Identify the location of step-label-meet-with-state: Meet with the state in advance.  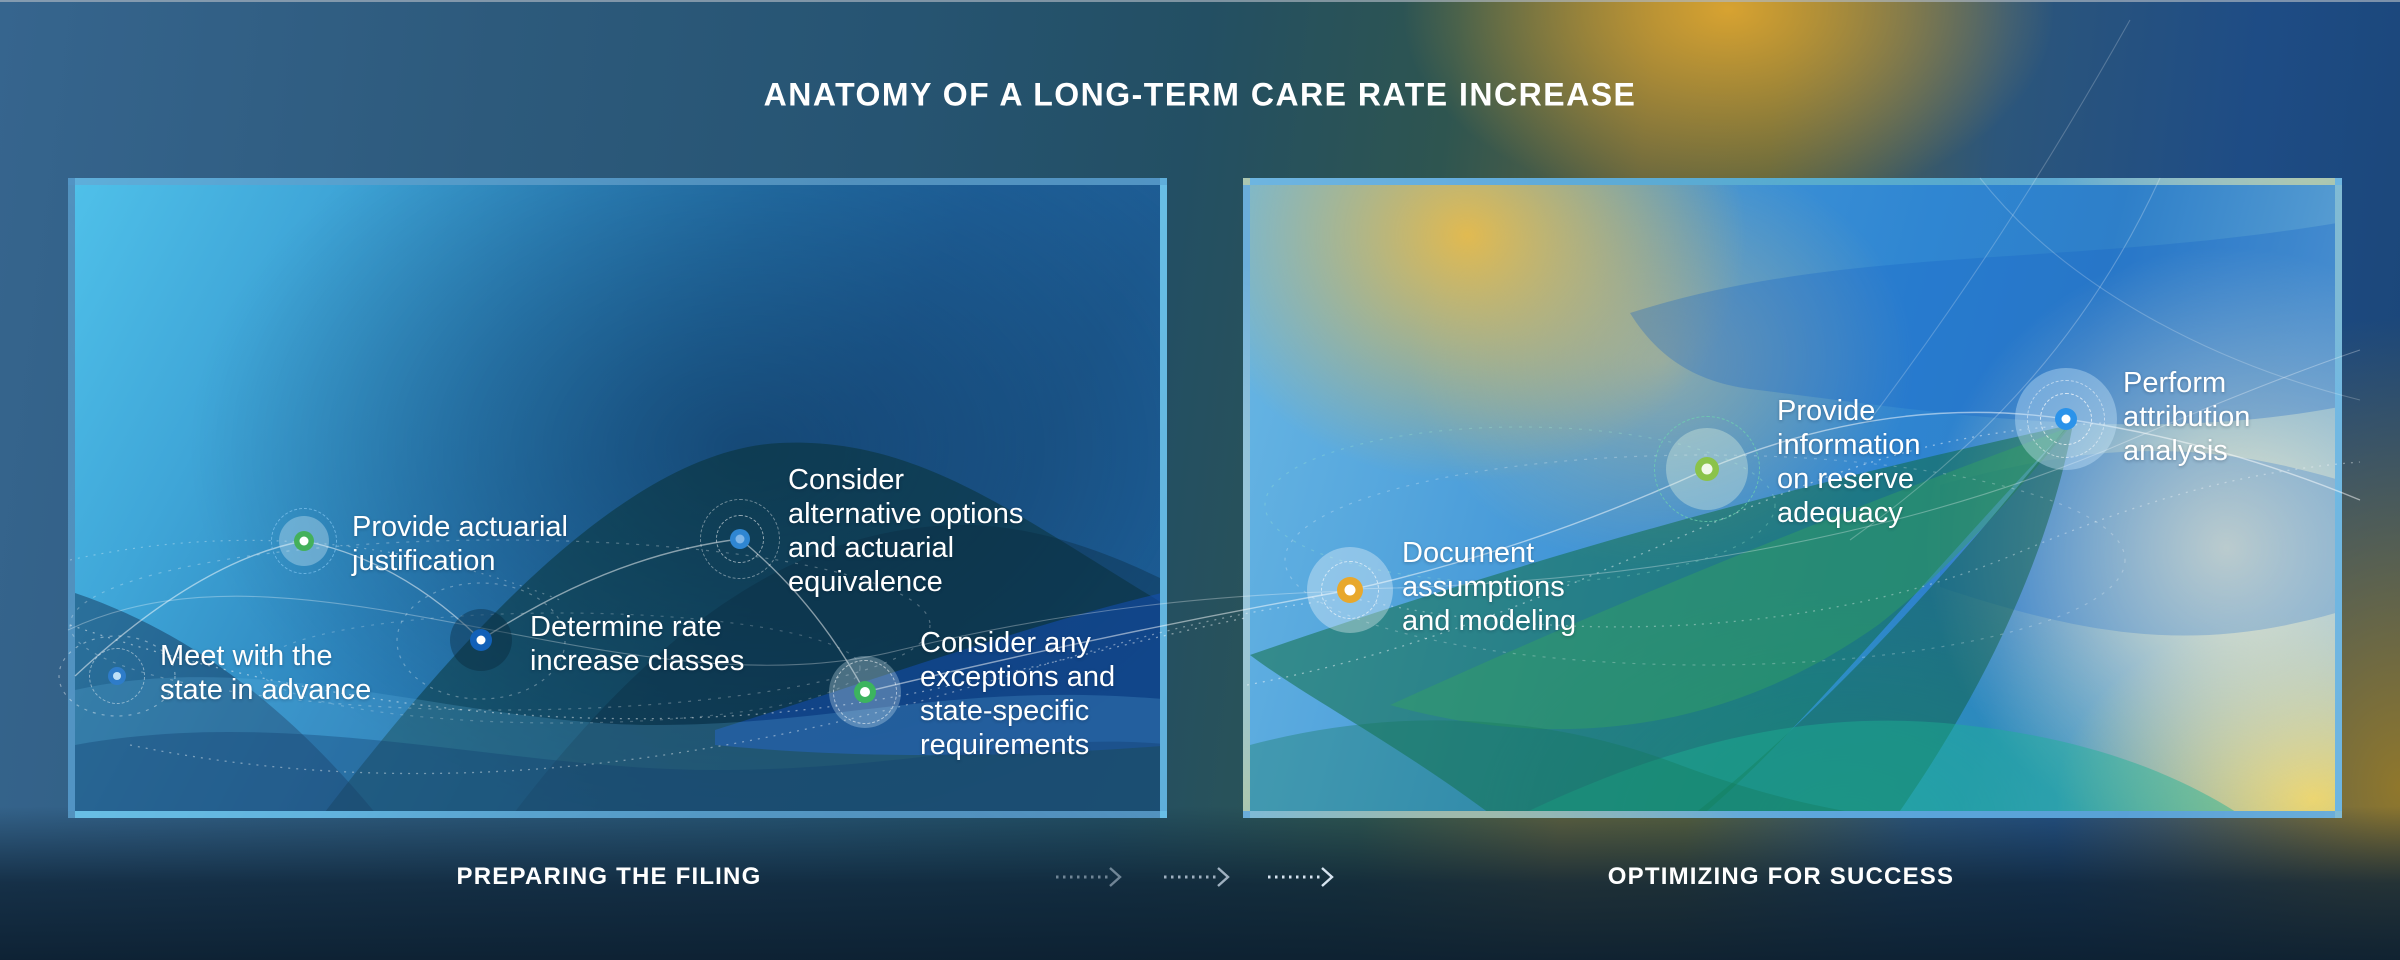
(266, 673).